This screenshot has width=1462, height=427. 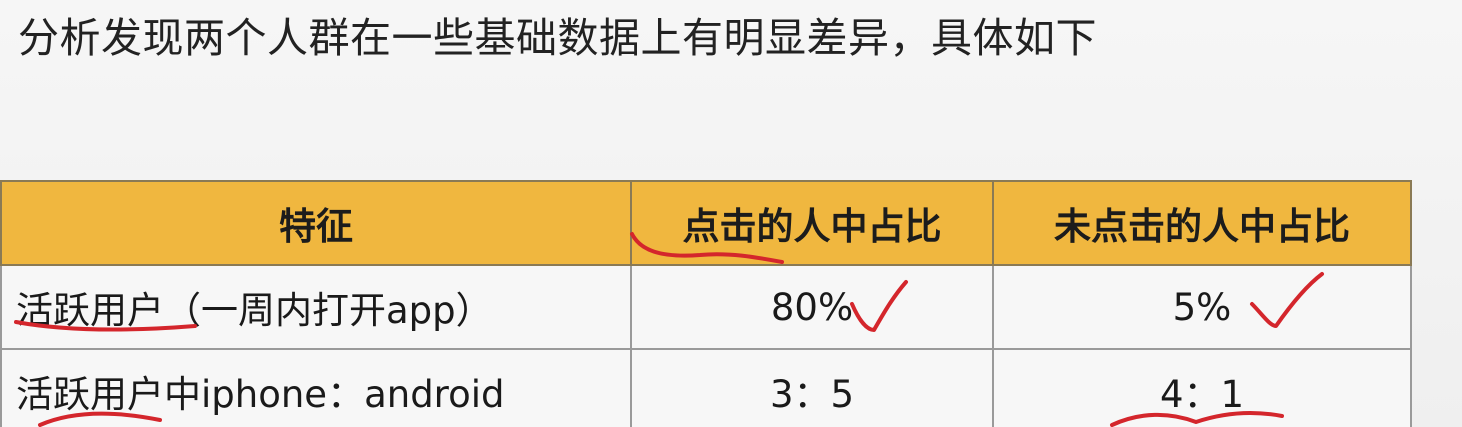 What do you see at coordinates (812, 307) in the screenshot?
I see `cell-clicked-value: 80%` at bounding box center [812, 307].